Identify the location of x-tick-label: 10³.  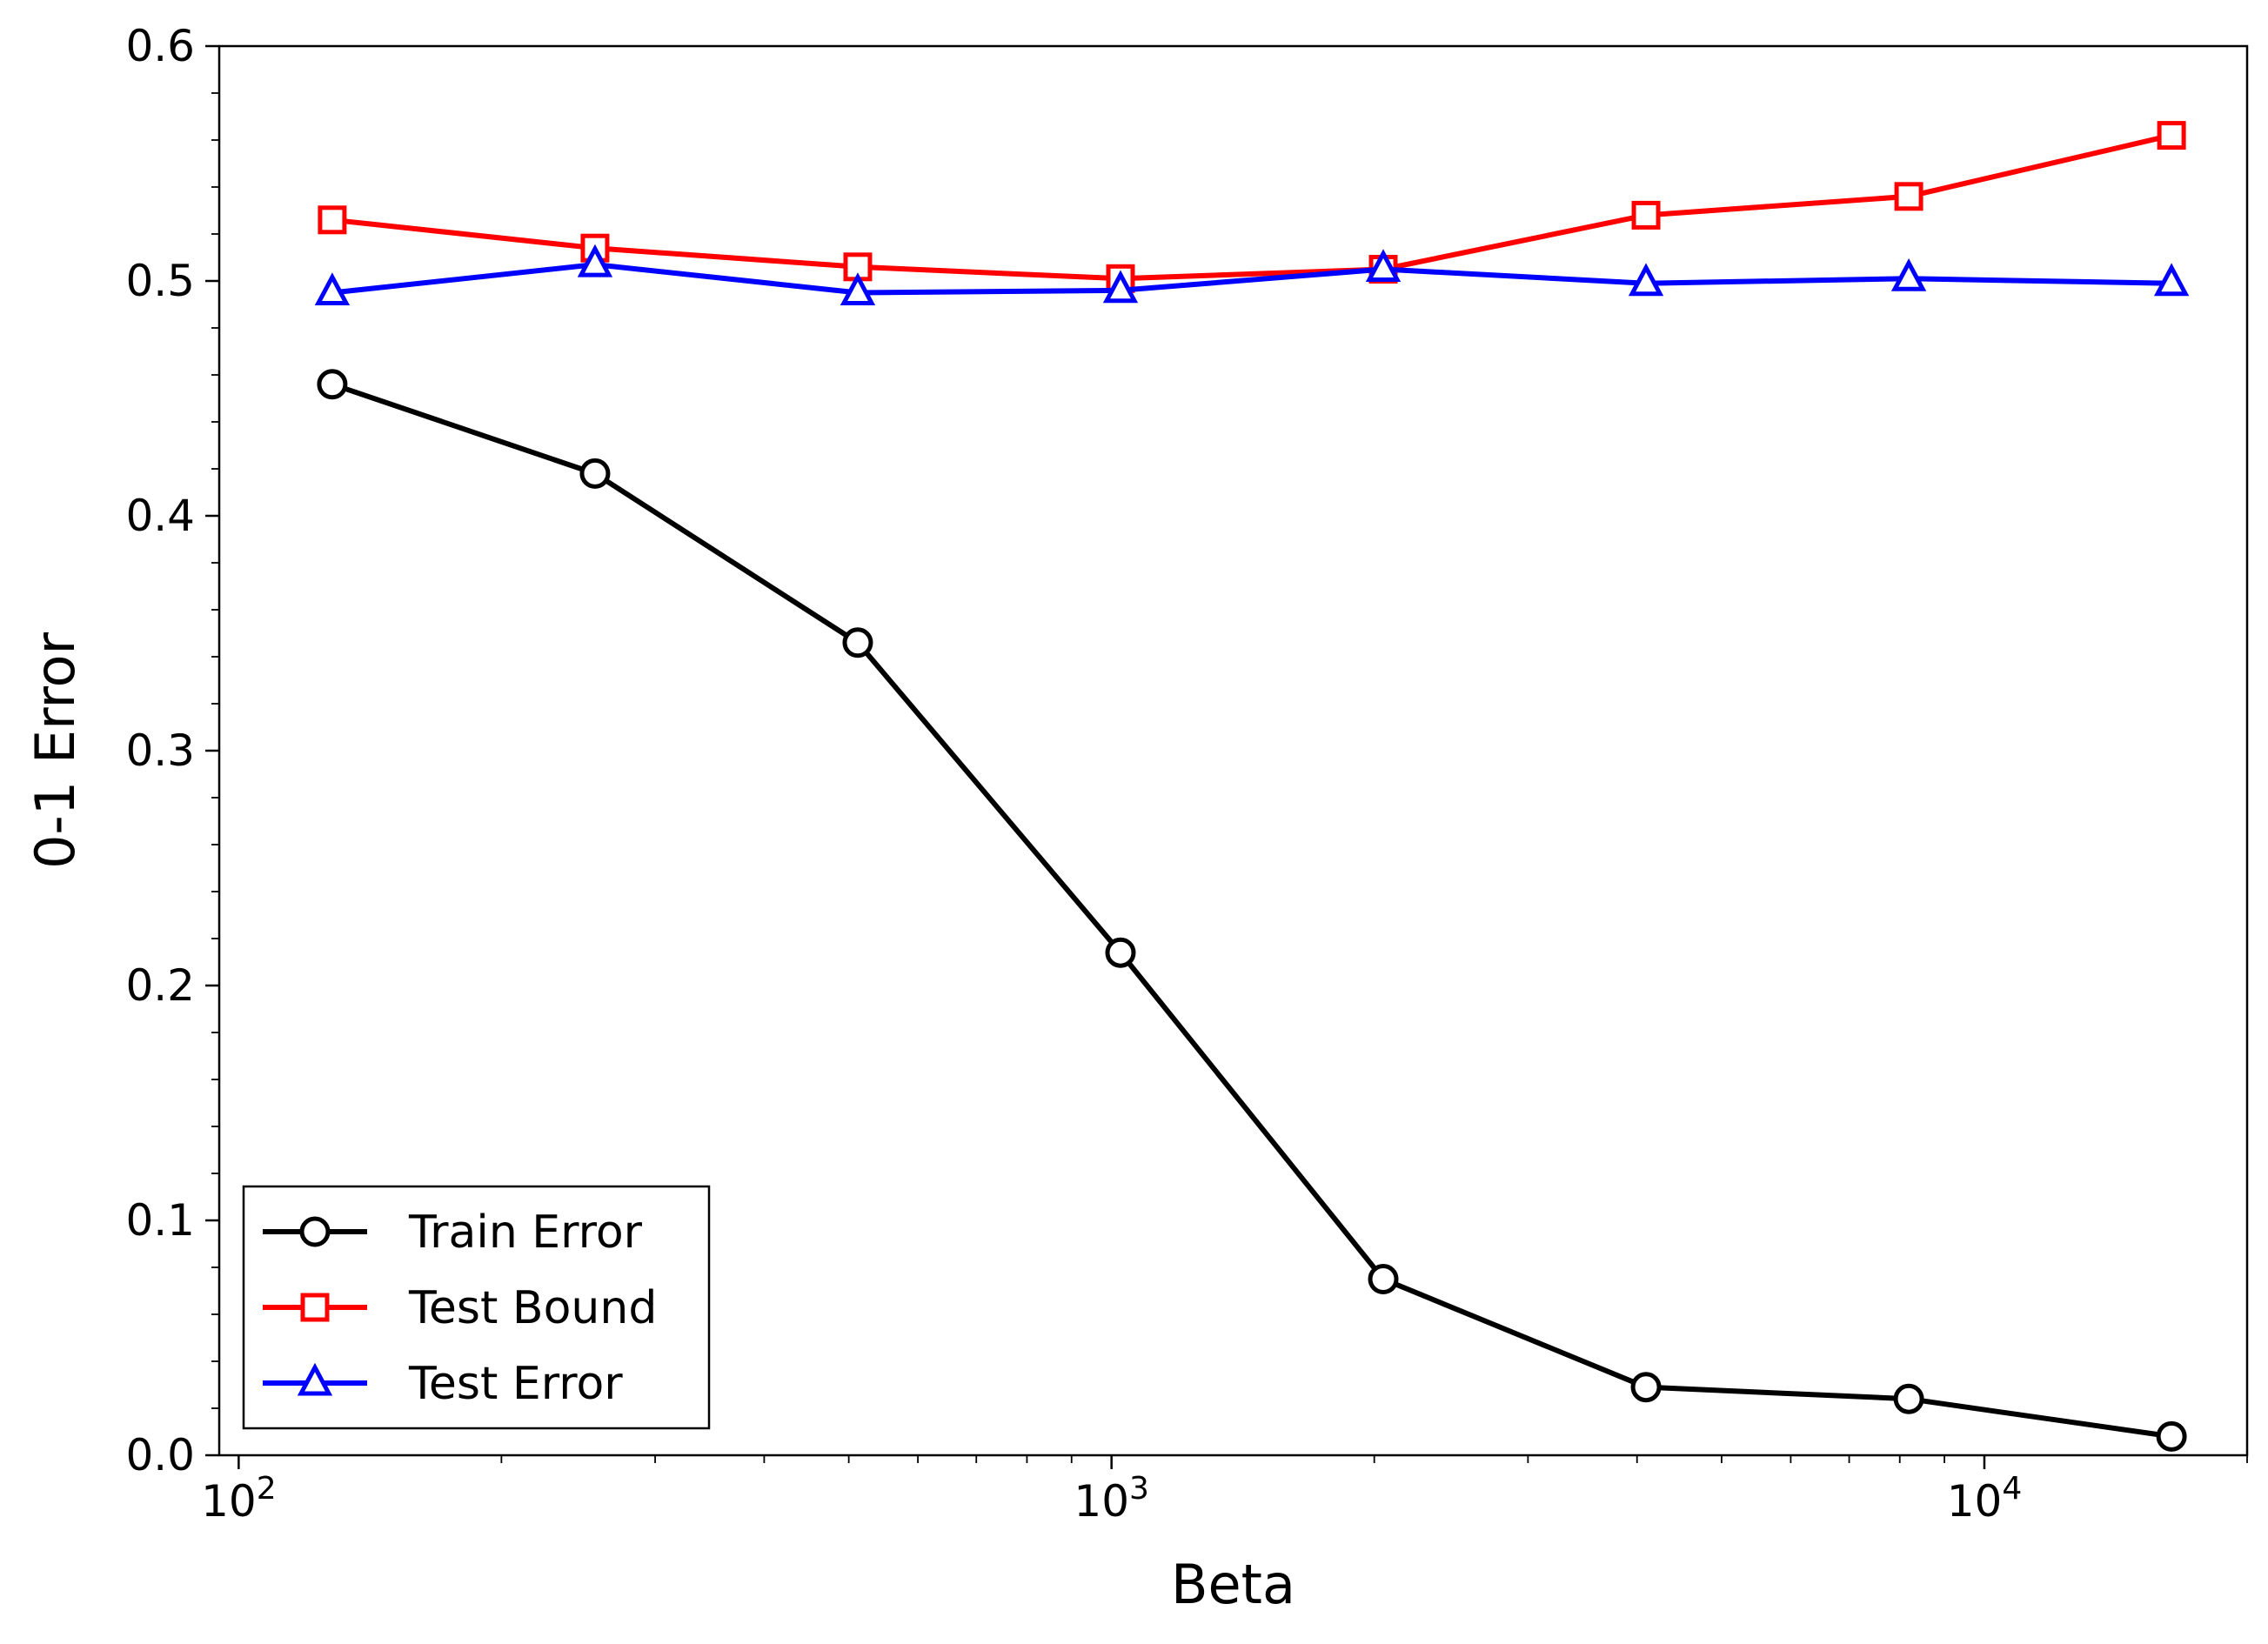
(1111, 1499).